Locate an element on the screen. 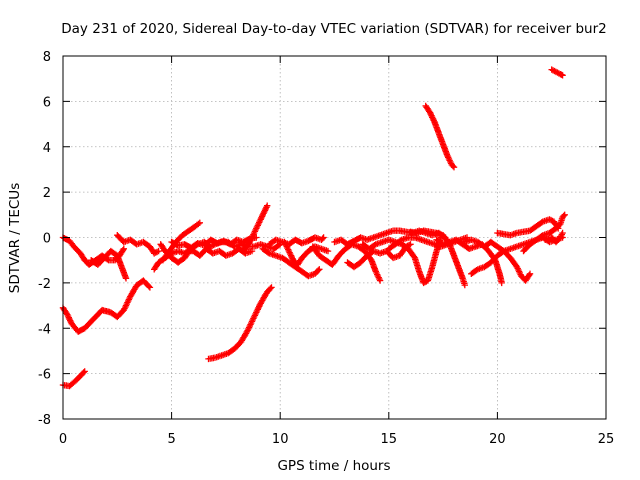 The width and height of the screenshot is (640, 480). y-tick-label: -2 is located at coordinates (44, 284).